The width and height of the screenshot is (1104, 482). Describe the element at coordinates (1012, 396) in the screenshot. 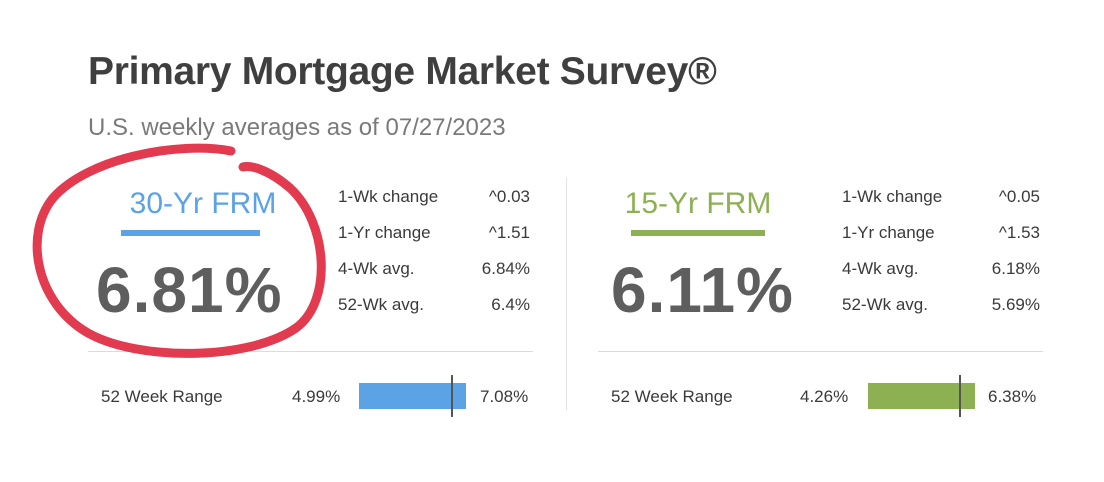

I see `range-high: 6.38%` at that location.